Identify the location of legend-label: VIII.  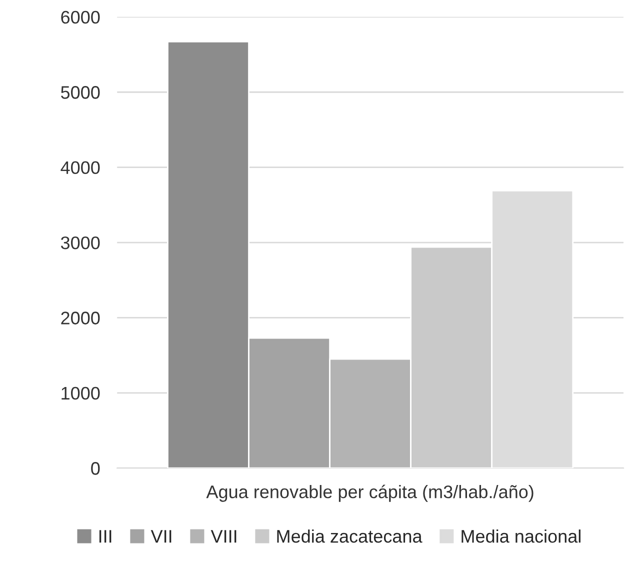
(223, 536).